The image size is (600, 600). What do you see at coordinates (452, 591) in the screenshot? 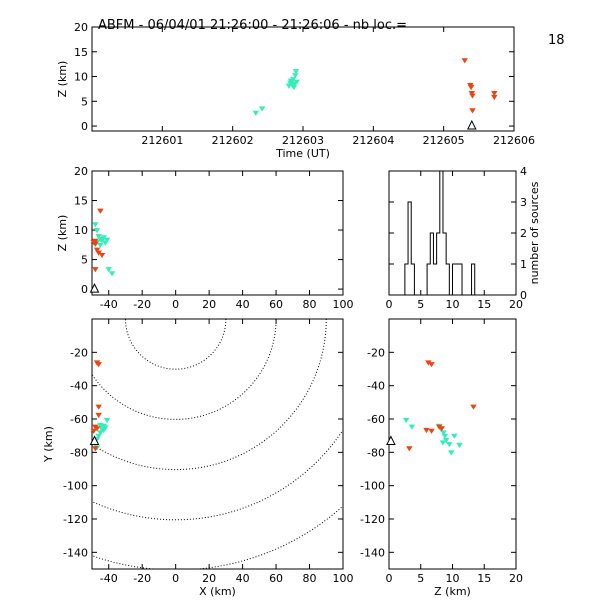
I see `z-axis-label: Z (km)` at bounding box center [452, 591].